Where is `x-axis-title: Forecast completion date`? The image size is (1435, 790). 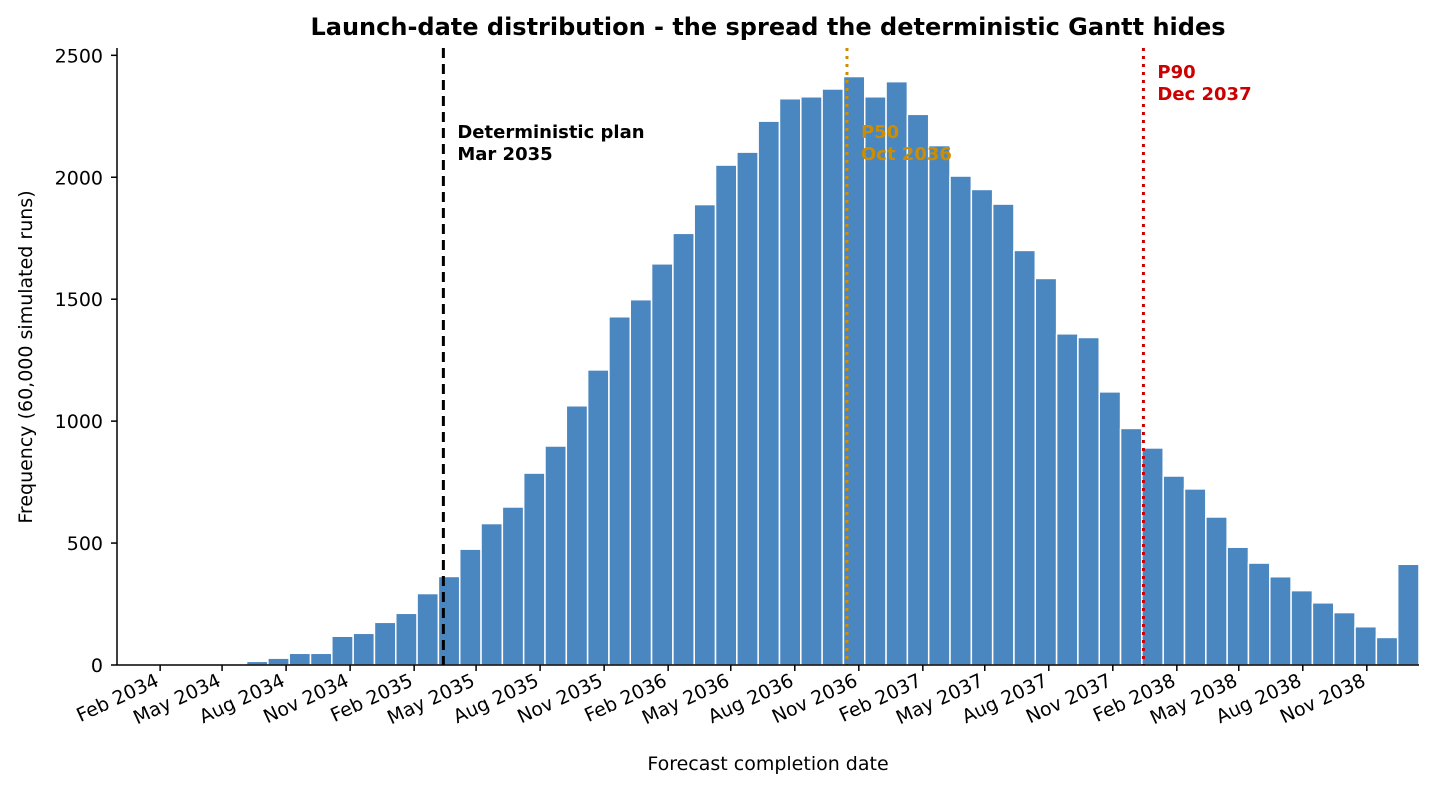
x-axis-title: Forecast completion date is located at coordinates (767, 764).